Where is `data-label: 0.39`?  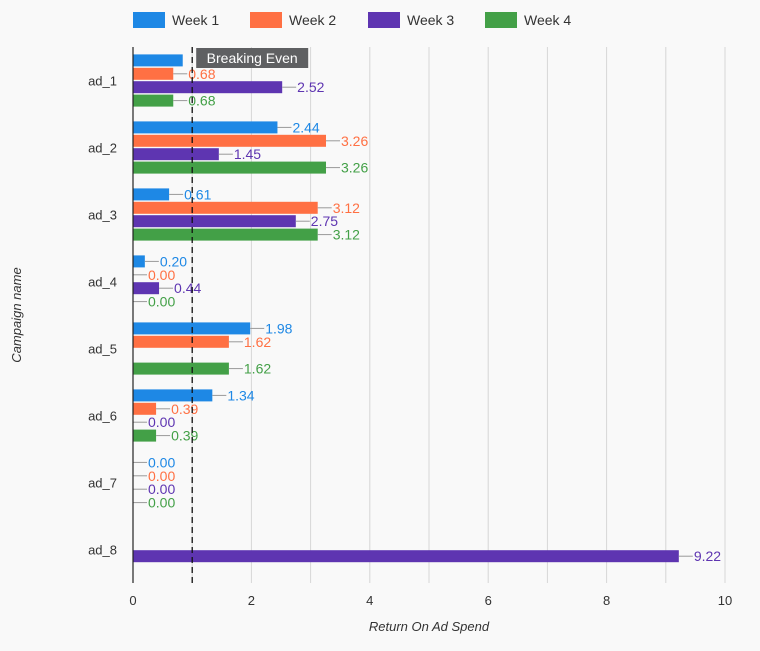
data-label: 0.39 is located at coordinates (184, 436).